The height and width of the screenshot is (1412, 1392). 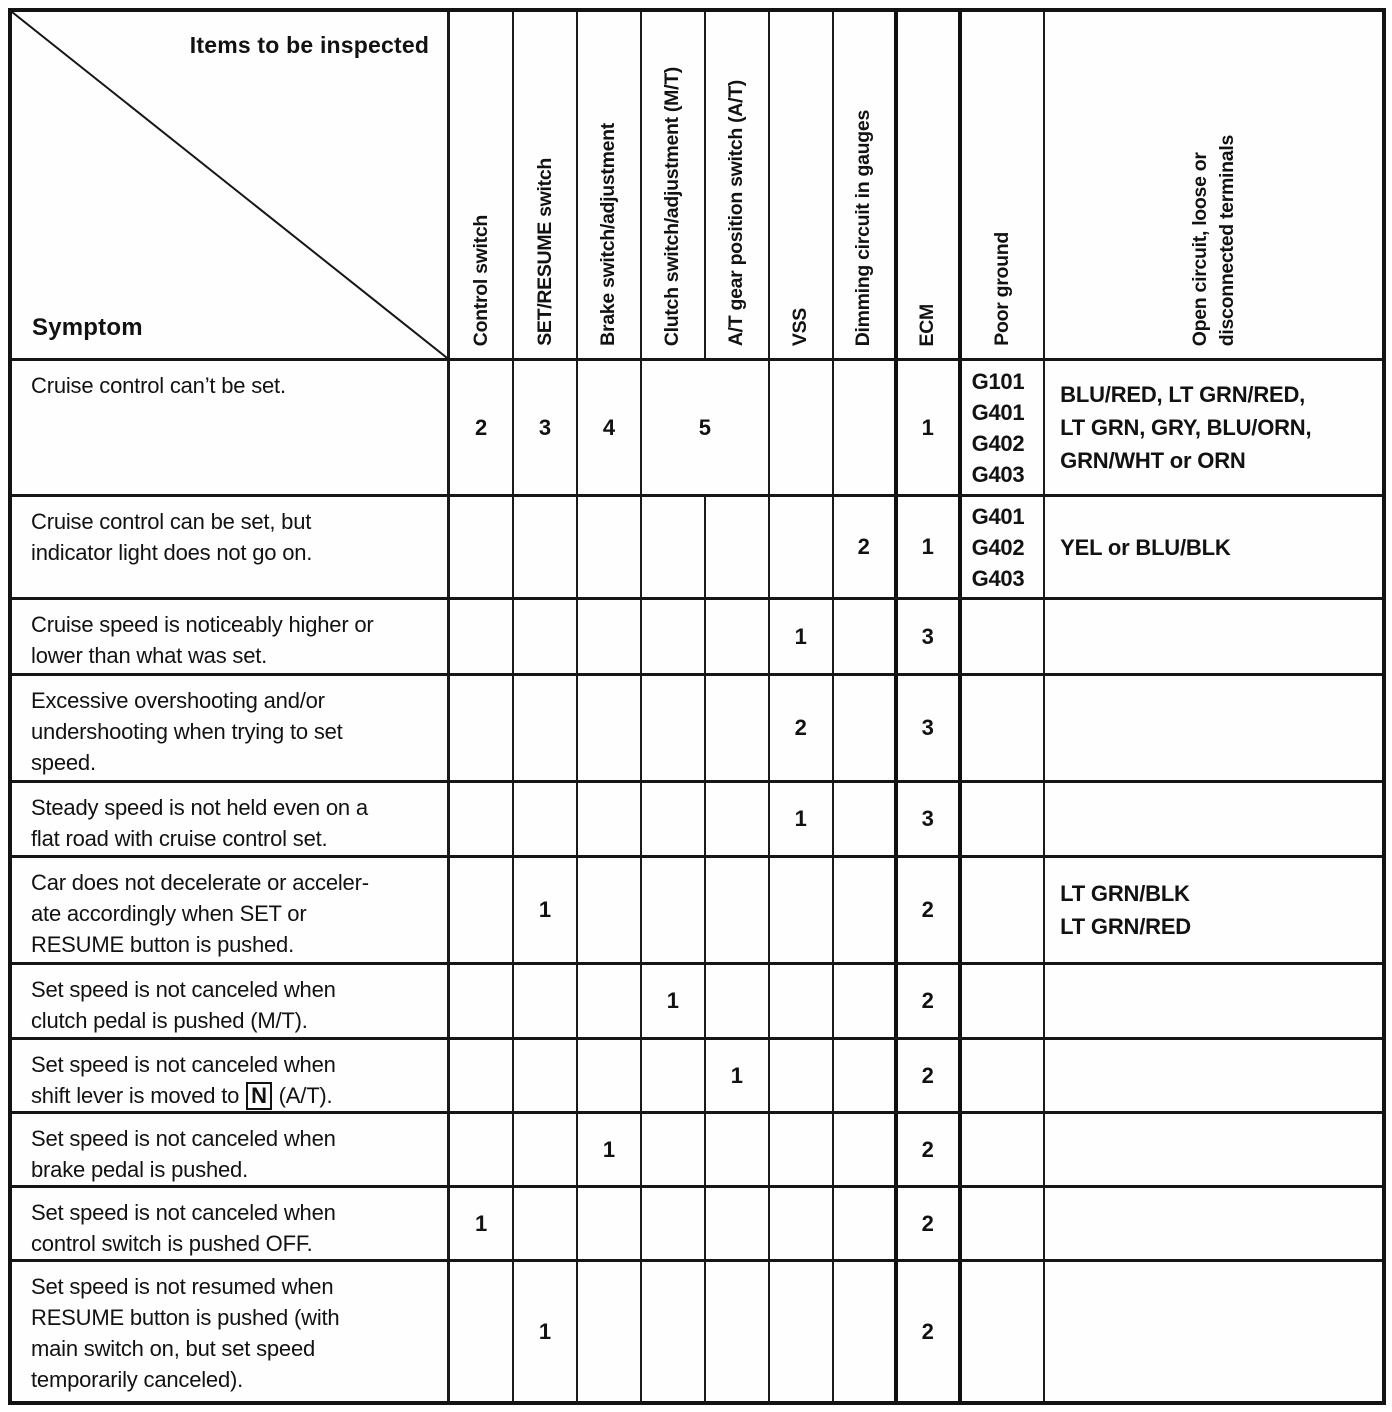 What do you see at coordinates (610, 185) in the screenshot?
I see `column-header-brake-switch-adjustment: Brake switch/adjustment` at bounding box center [610, 185].